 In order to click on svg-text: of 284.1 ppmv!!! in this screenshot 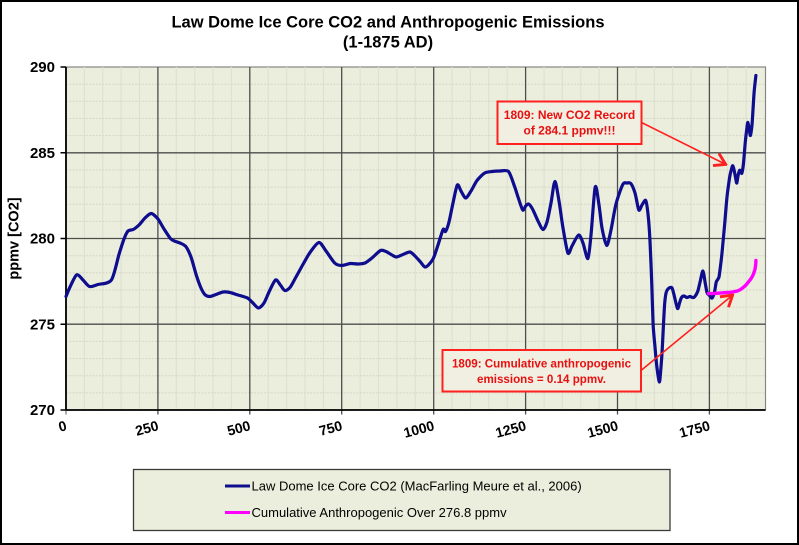, I will do `click(569, 130)`.